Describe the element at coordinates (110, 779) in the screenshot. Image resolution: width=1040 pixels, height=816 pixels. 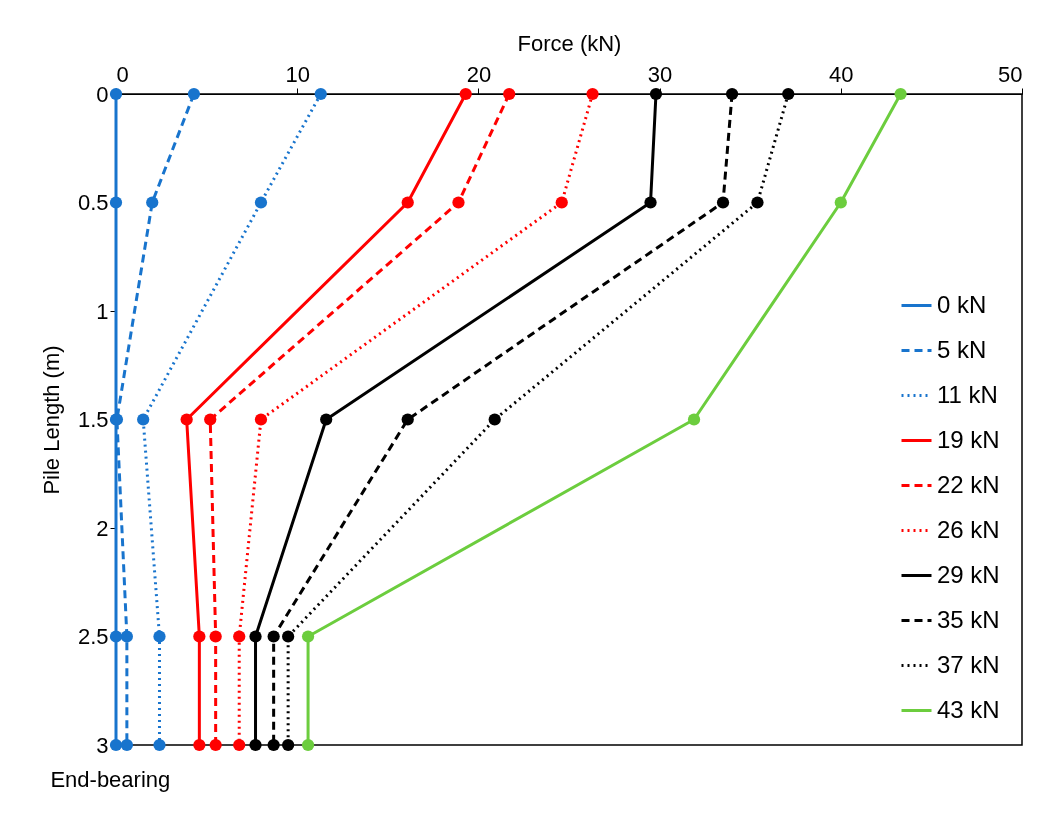
I see `text: End-bearing` at that location.